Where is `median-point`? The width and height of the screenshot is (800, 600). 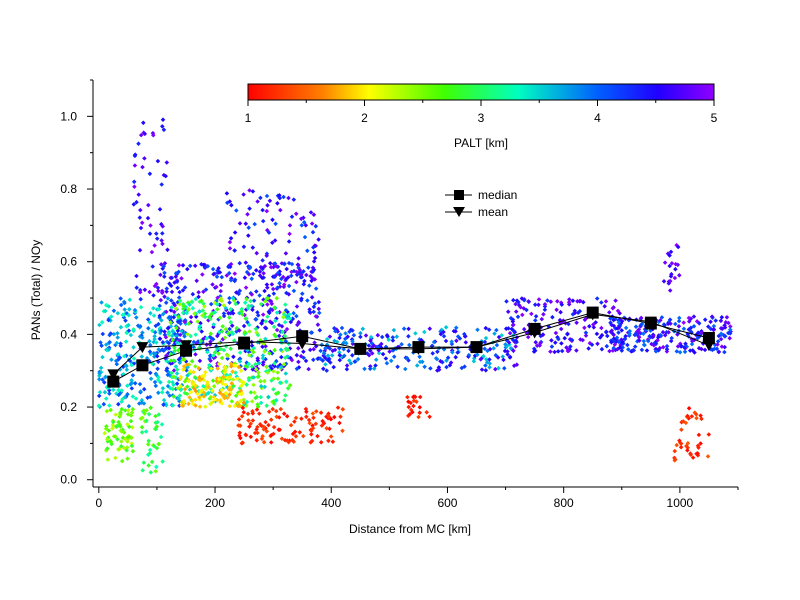 median-point is located at coordinates (142, 365).